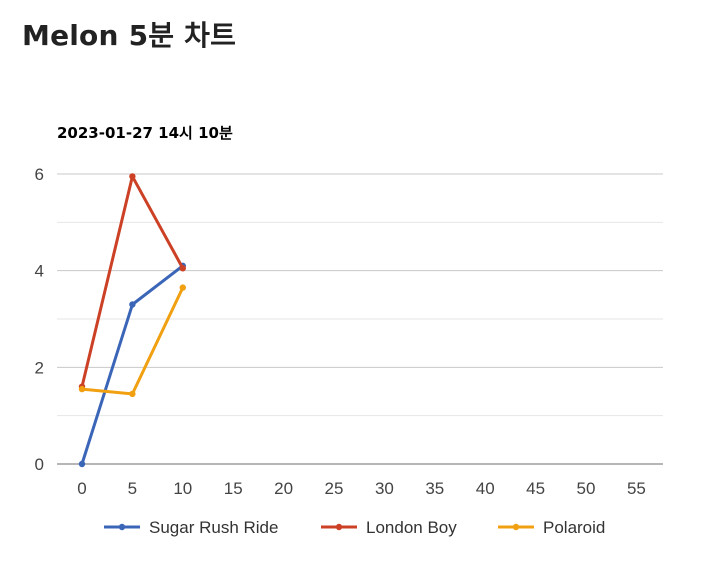 The image size is (716, 565). What do you see at coordinates (129, 35) in the screenshot?
I see `page-title: Melon 5분 차트` at bounding box center [129, 35].